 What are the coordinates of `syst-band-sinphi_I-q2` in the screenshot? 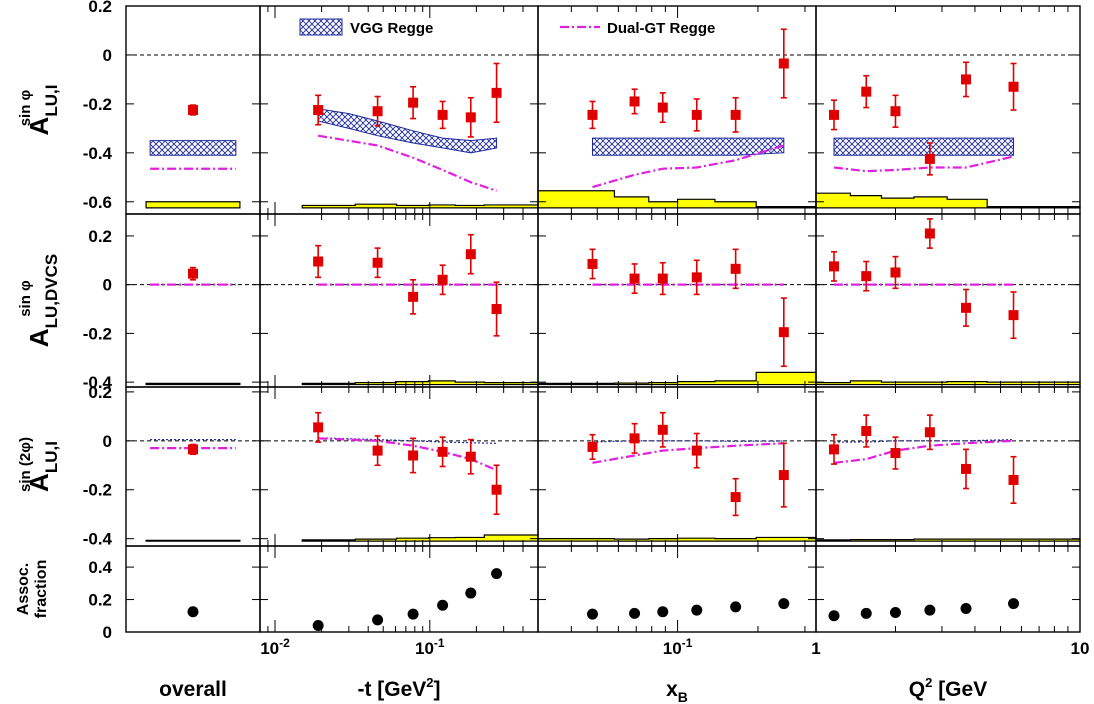 It's located at (948, 200).